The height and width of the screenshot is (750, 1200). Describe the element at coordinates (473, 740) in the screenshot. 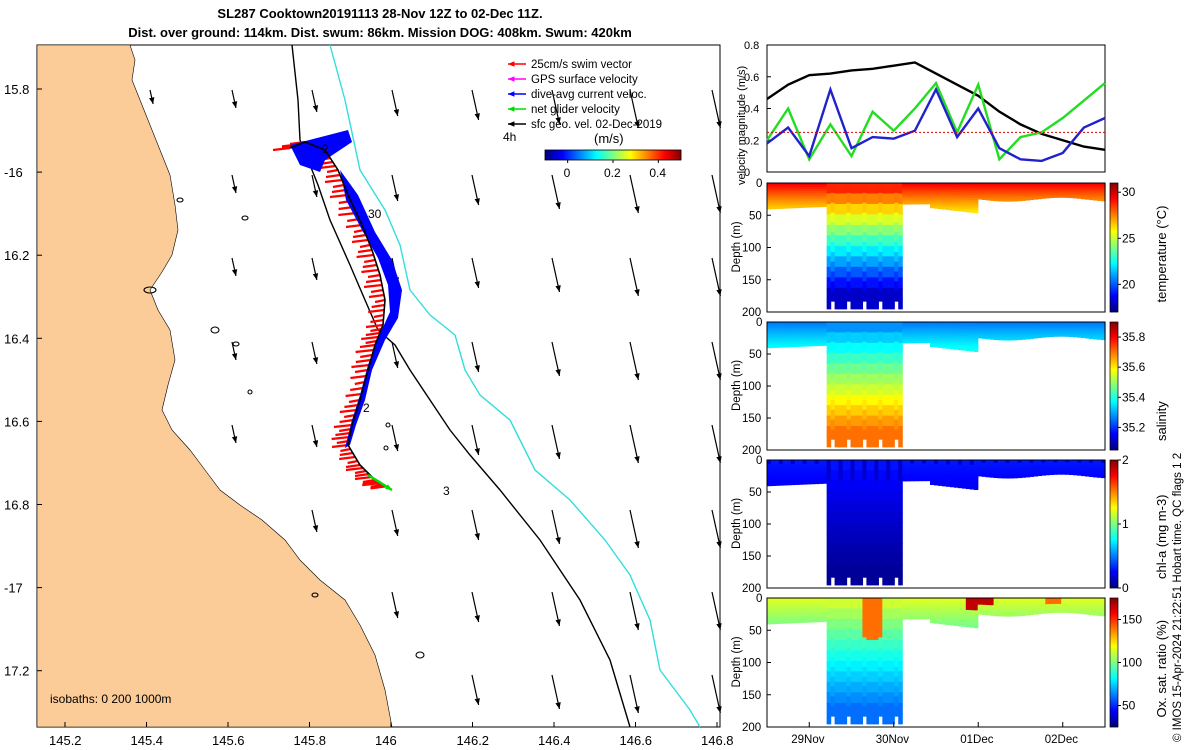

I see `map-x-tick-label-5: 146.2` at that location.